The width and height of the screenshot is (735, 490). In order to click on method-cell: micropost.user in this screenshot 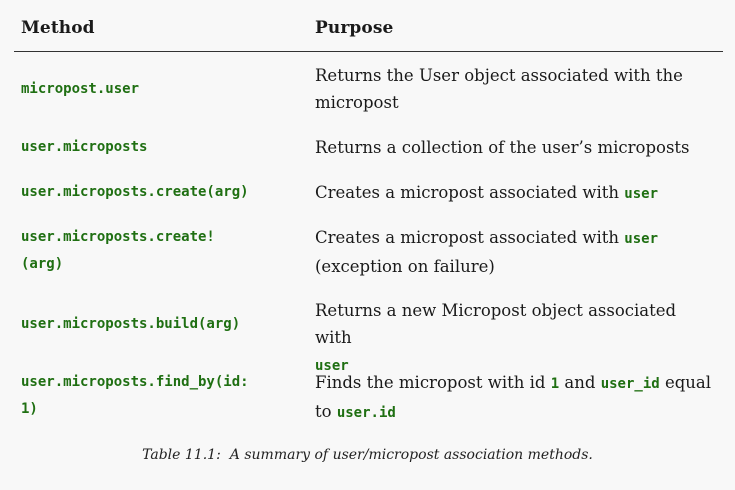, I will do `click(166, 89)`.